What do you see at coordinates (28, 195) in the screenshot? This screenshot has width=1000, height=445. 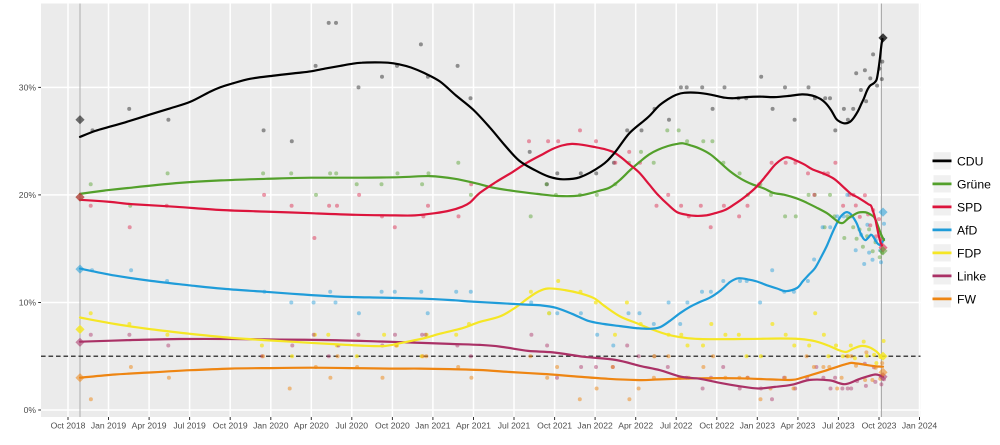 I see `svg-text: 20%` at bounding box center [28, 195].